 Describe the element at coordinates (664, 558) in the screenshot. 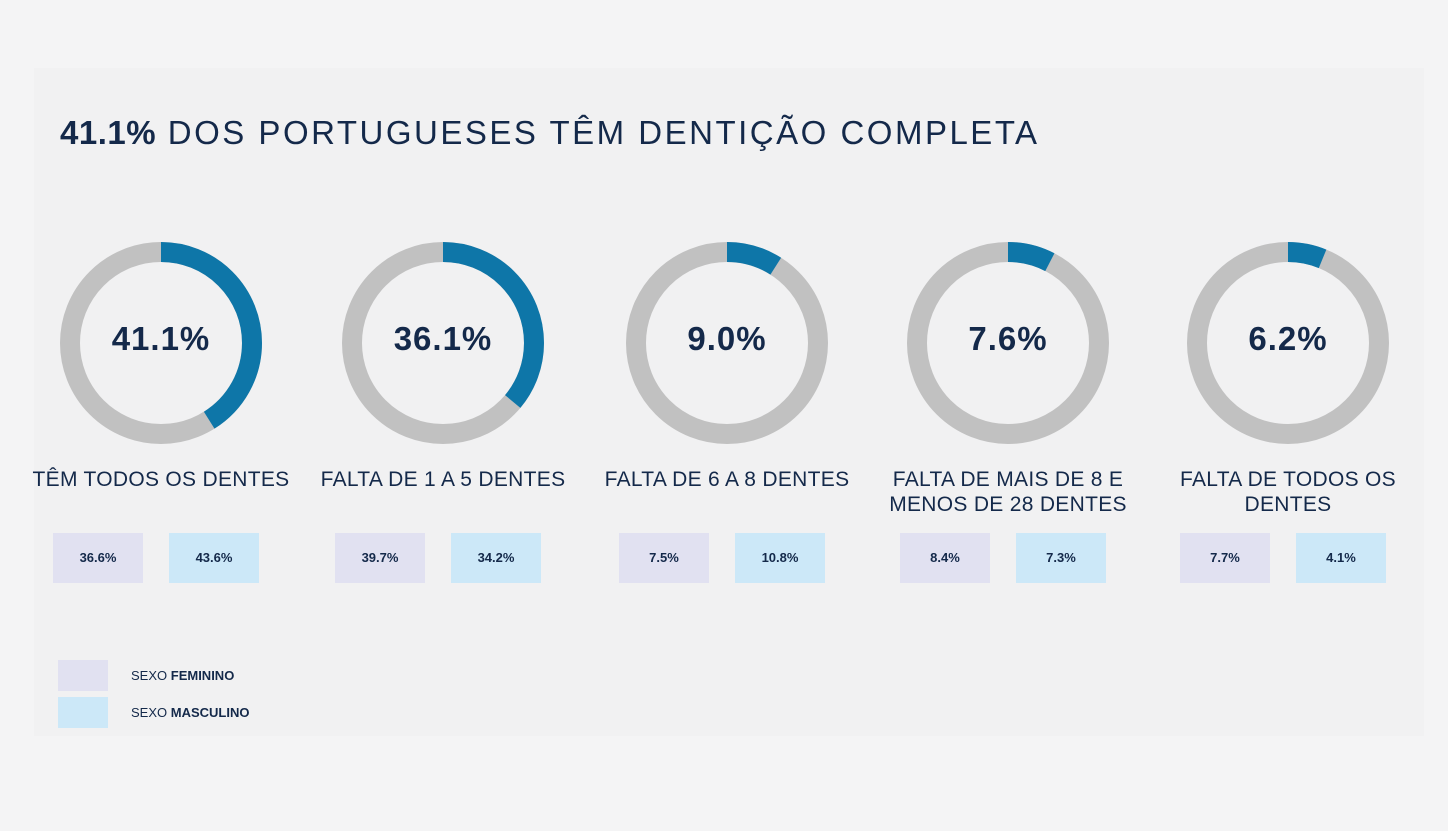

I see `feminino-value: 7.5%` at that location.